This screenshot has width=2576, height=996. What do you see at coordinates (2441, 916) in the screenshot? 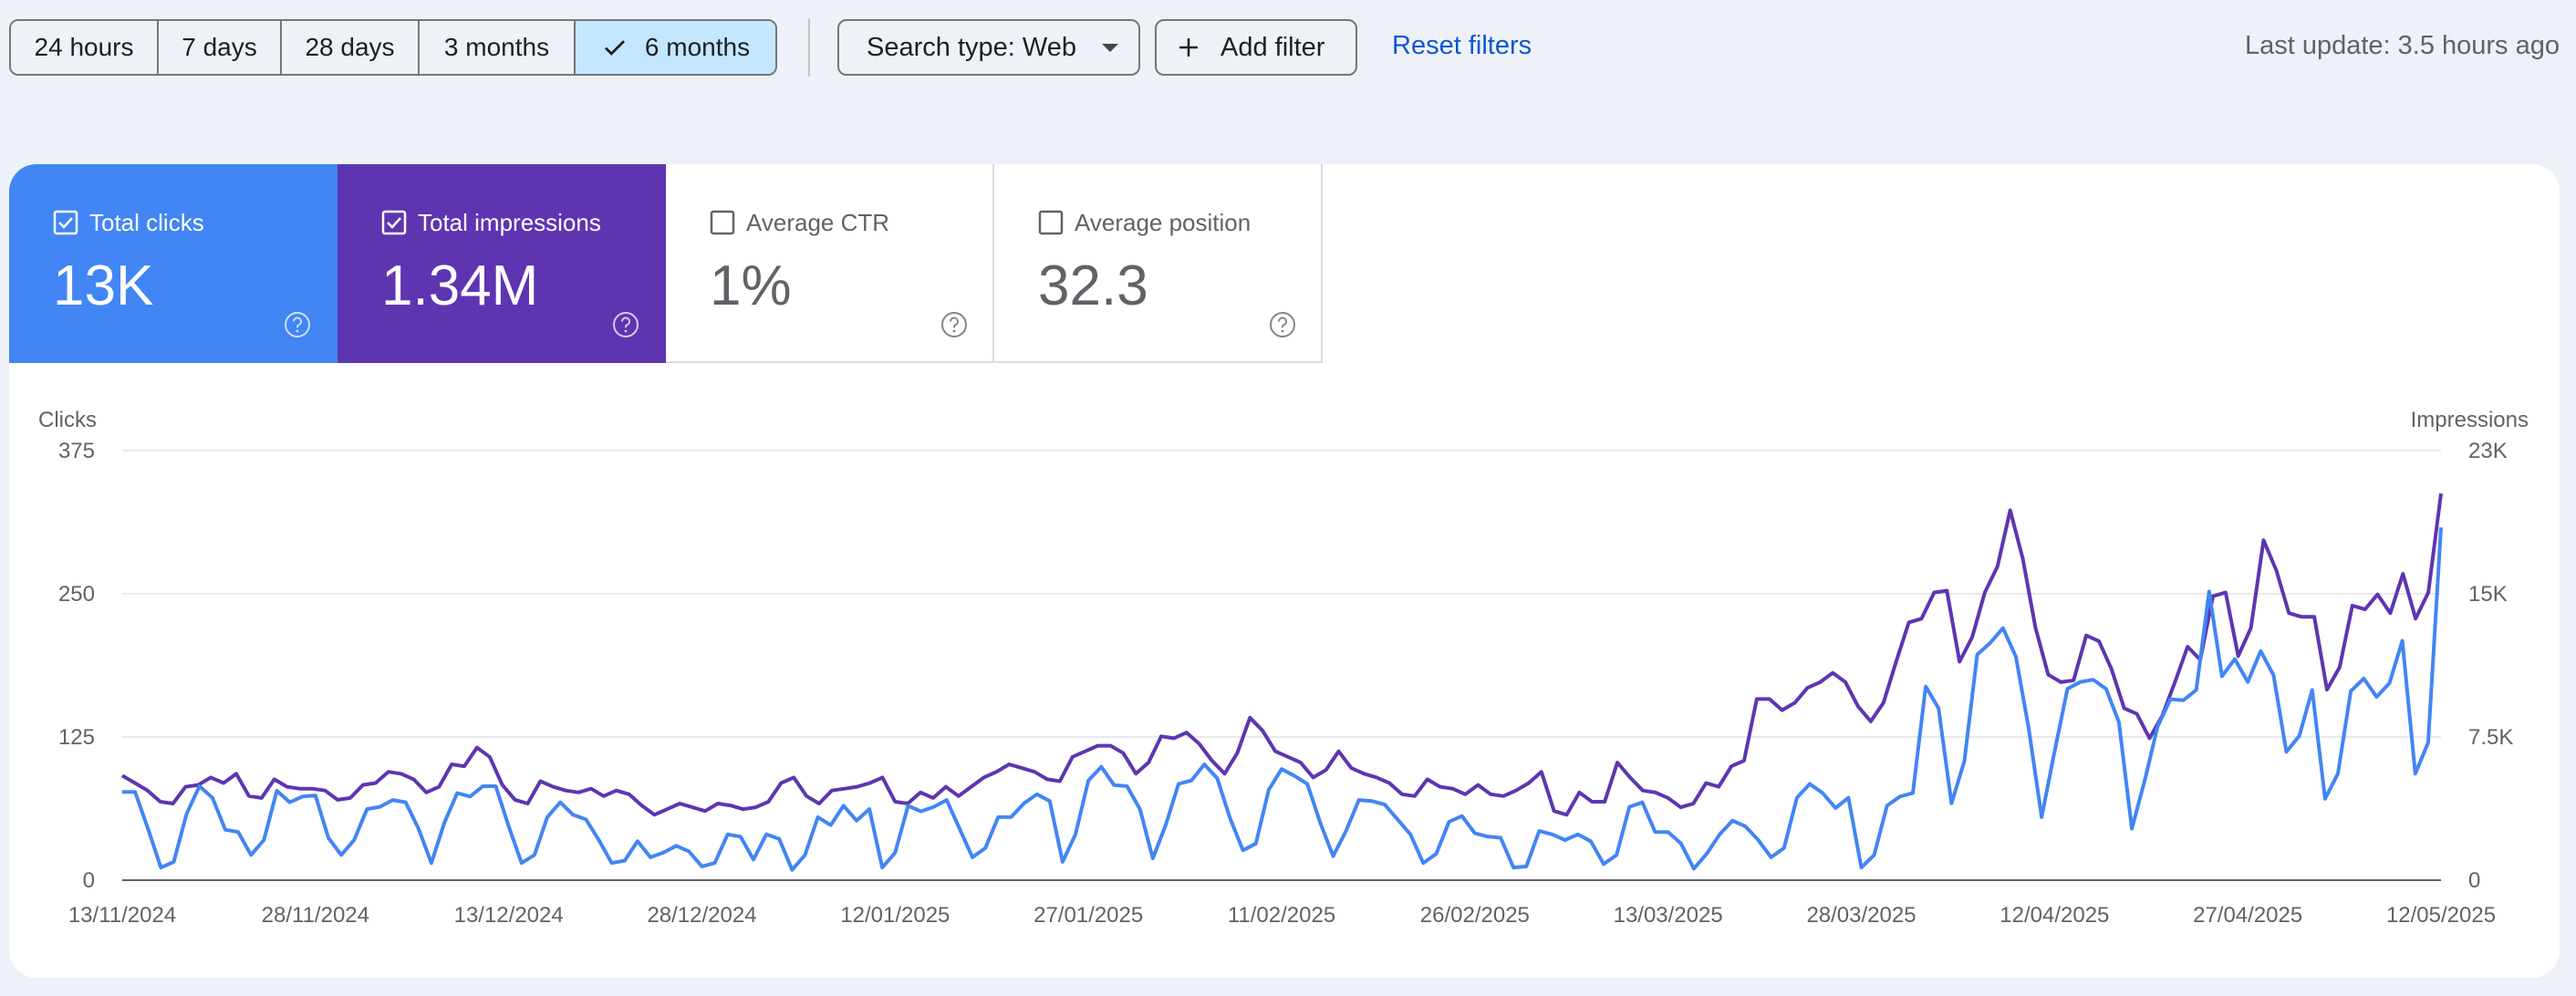
I see `x-tick-label: 12/05/2025` at bounding box center [2441, 916].